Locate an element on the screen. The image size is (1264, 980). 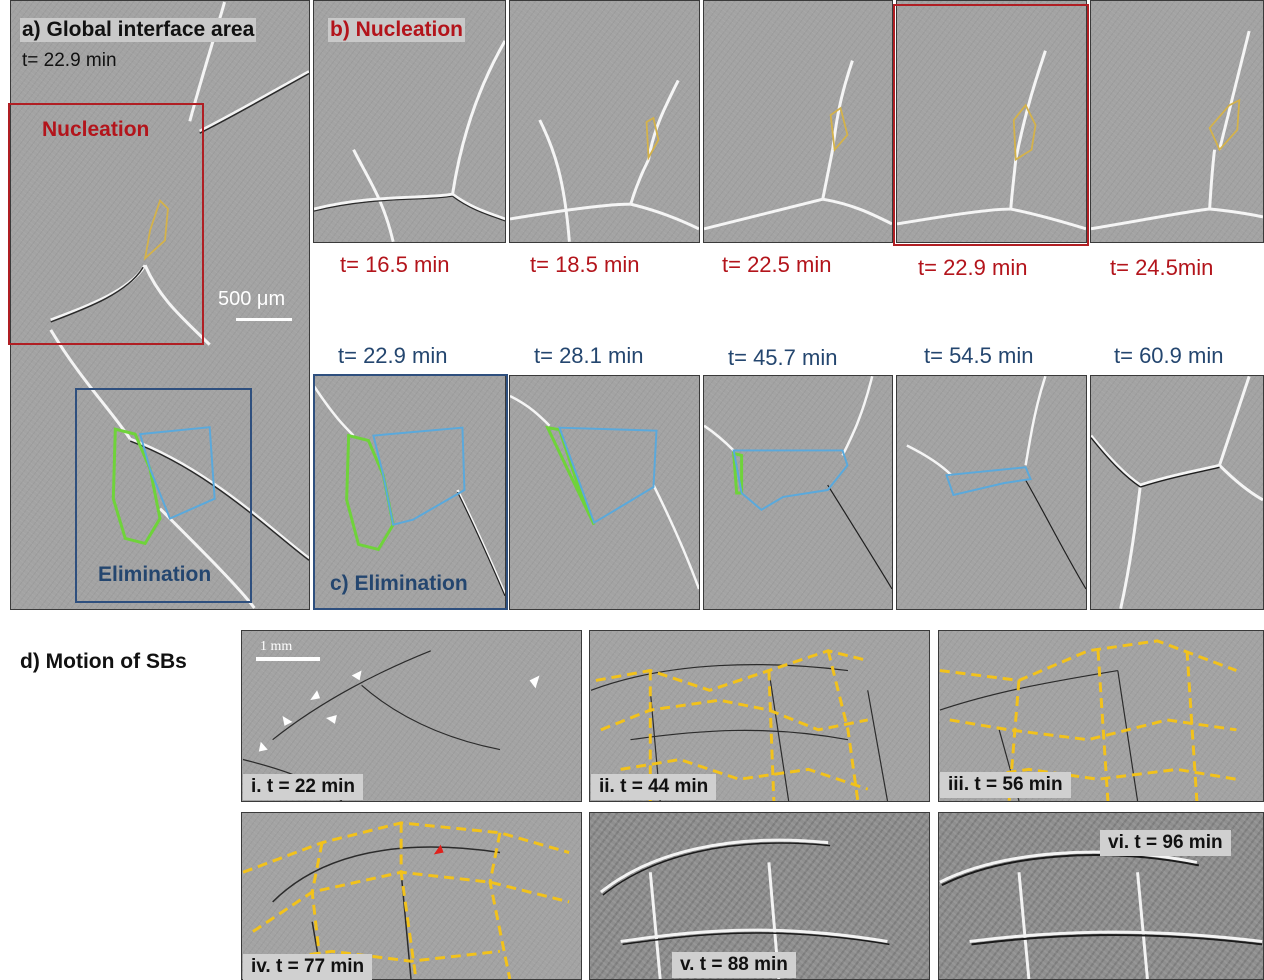
nucleation-frame-4-highlight is located at coordinates (991, 125).